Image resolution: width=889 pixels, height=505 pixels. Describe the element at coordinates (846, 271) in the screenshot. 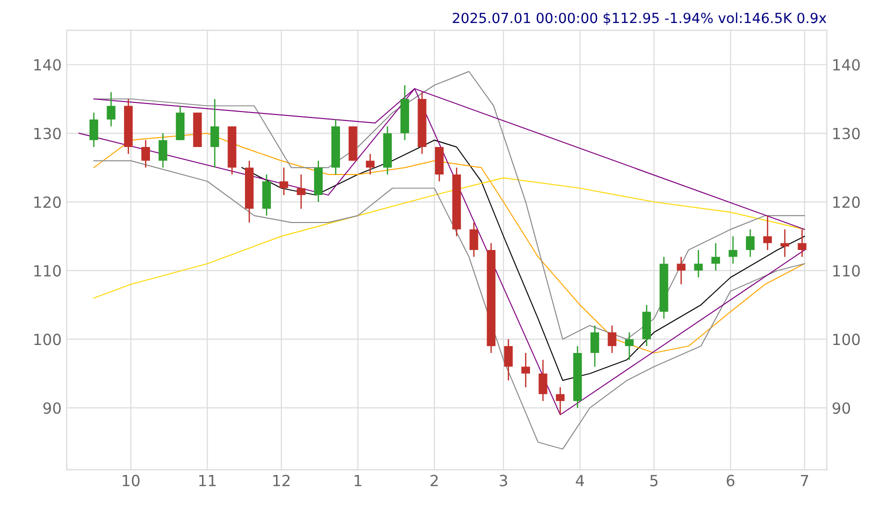

I see `y2-tick-label: 110` at that location.